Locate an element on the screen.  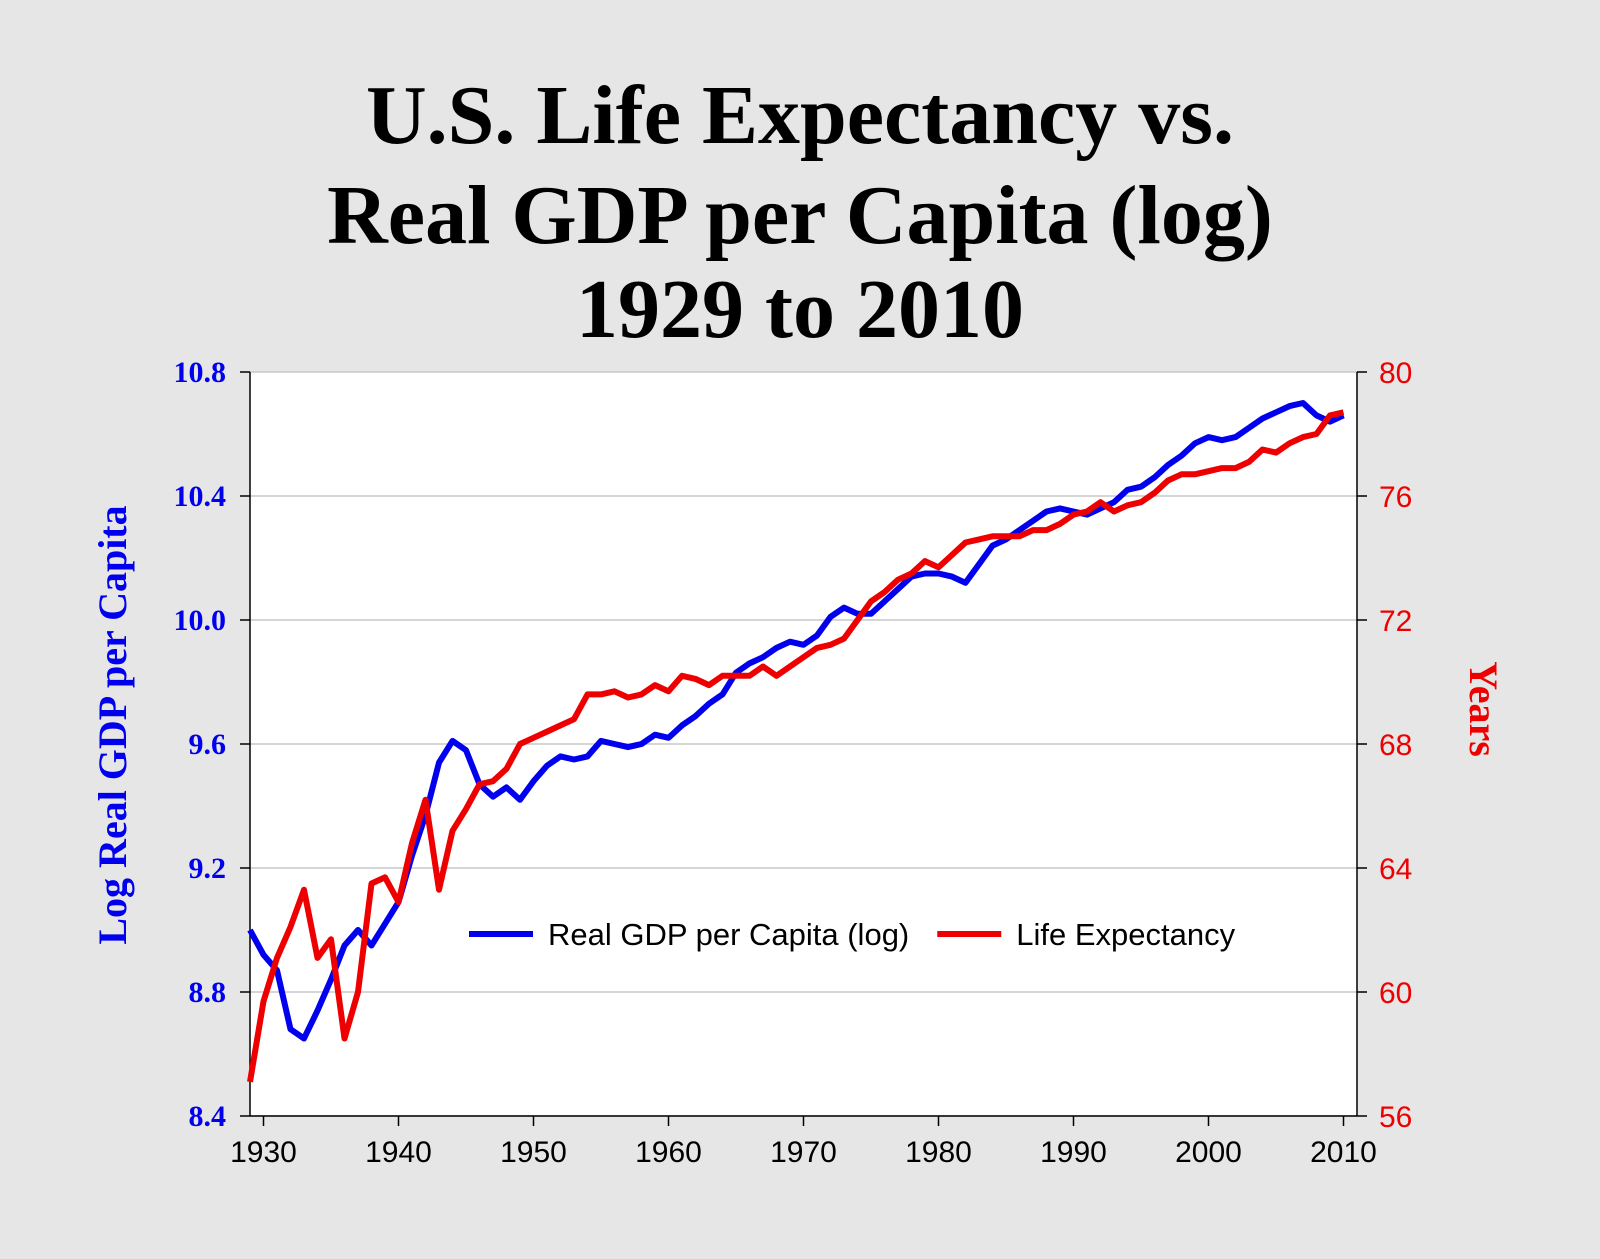
x-tick-label: 1930 is located at coordinates (263, 1152).